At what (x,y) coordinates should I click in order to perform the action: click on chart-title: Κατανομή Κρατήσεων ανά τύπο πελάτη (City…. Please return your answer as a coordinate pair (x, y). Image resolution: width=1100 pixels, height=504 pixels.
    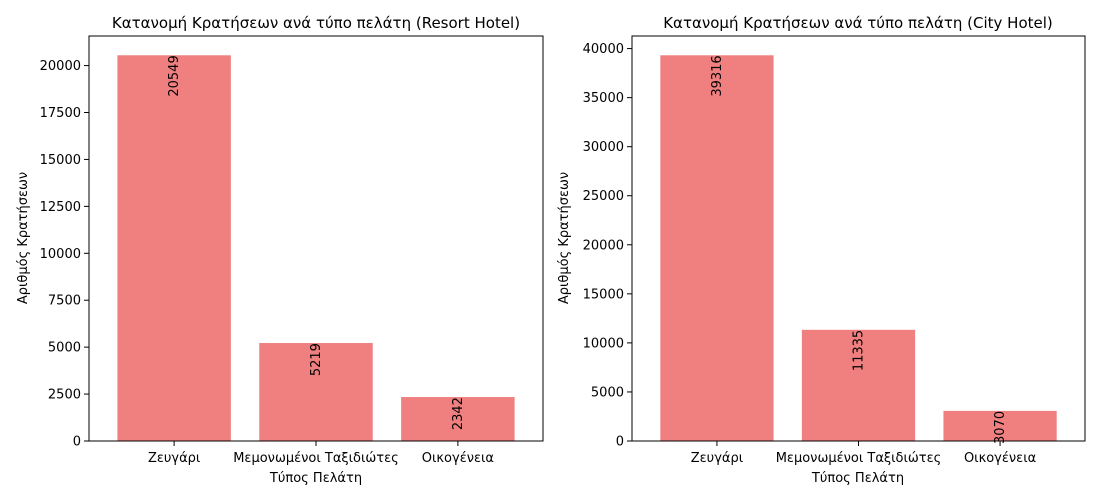
    Looking at the image, I should click on (858, 23).